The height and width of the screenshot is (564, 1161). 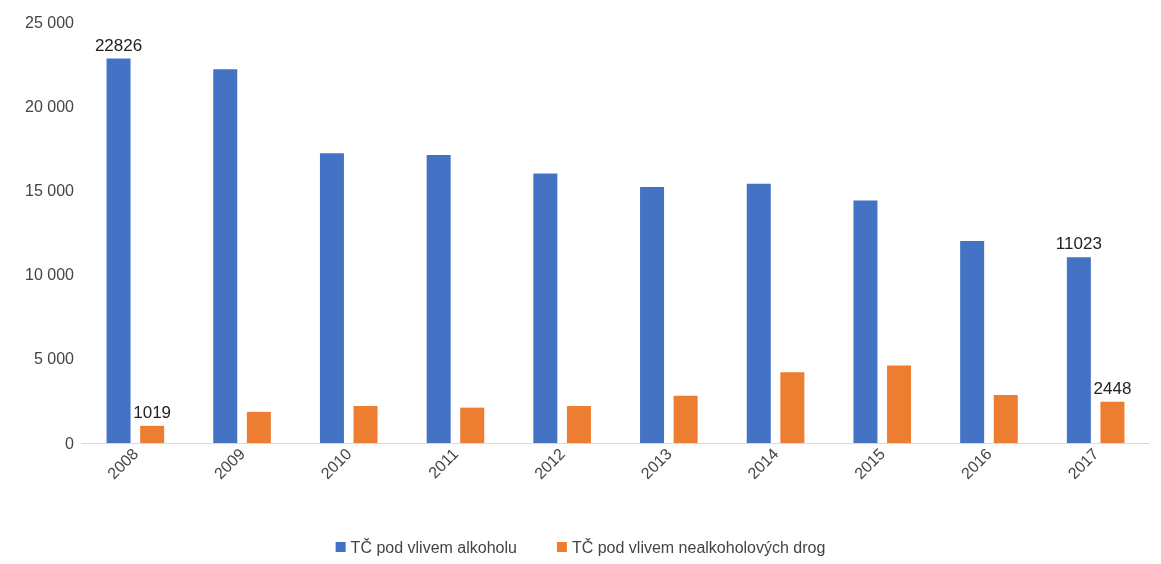 What do you see at coordinates (152, 412) in the screenshot?
I see `data-label: 1019` at bounding box center [152, 412].